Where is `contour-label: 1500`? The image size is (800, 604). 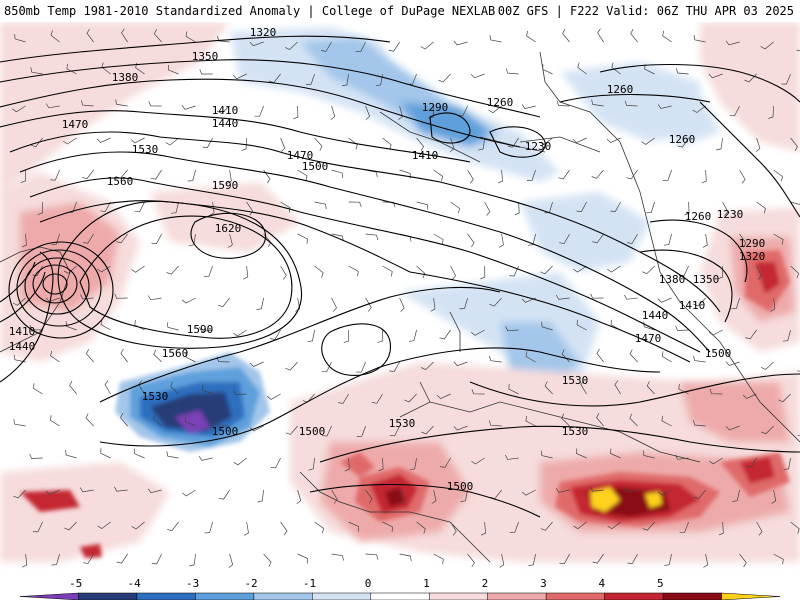 contour-label: 1500 is located at coordinates (315, 166).